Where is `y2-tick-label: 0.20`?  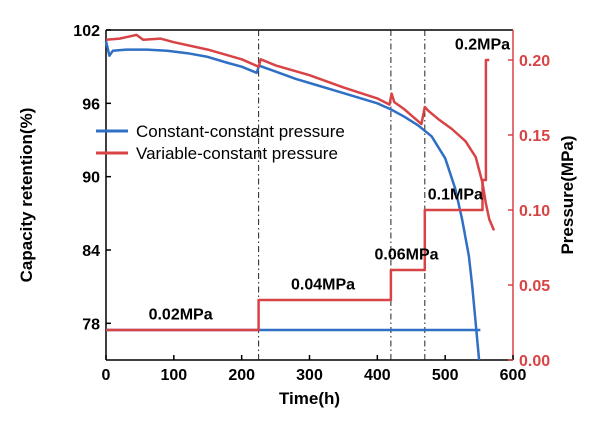 y2-tick-label: 0.20 is located at coordinates (534, 61).